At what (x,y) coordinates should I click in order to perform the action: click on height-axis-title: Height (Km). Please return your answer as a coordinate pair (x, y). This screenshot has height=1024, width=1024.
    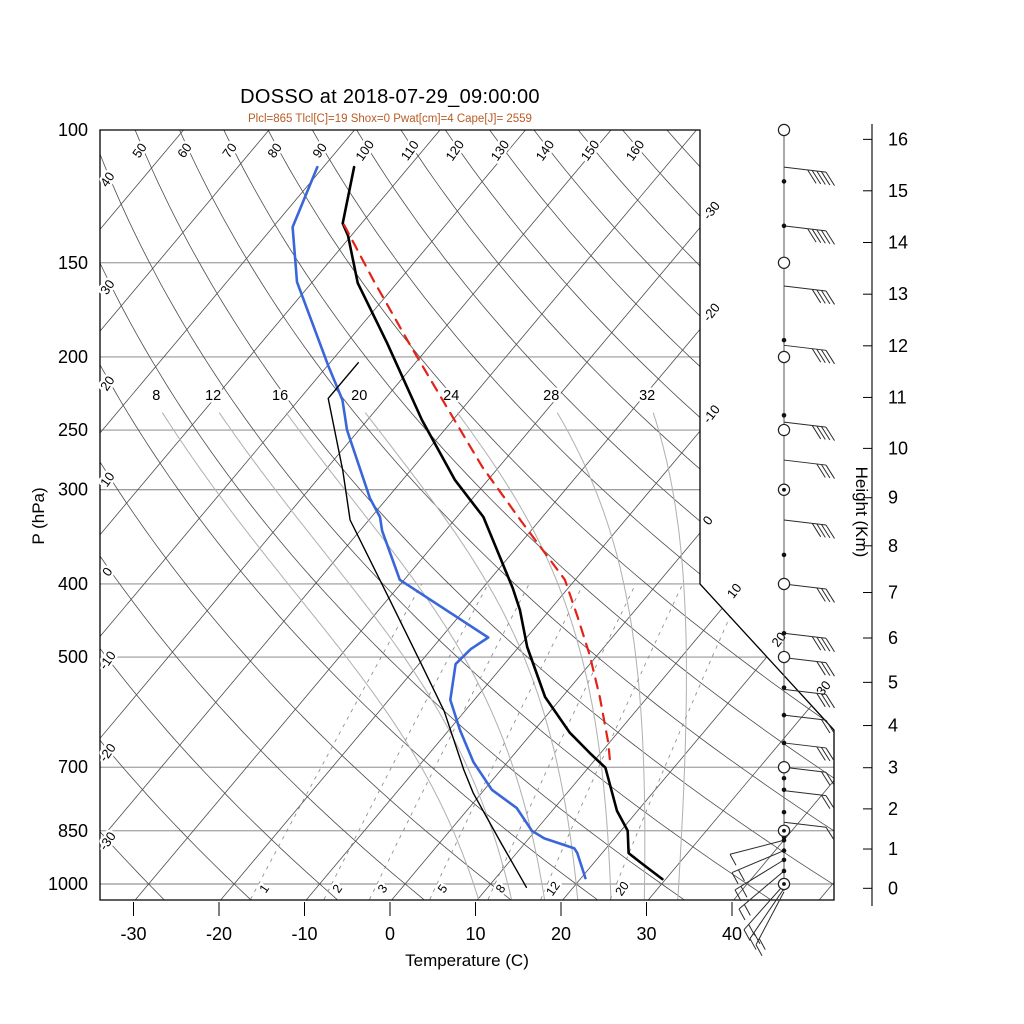
    Looking at the image, I should click on (861, 512).